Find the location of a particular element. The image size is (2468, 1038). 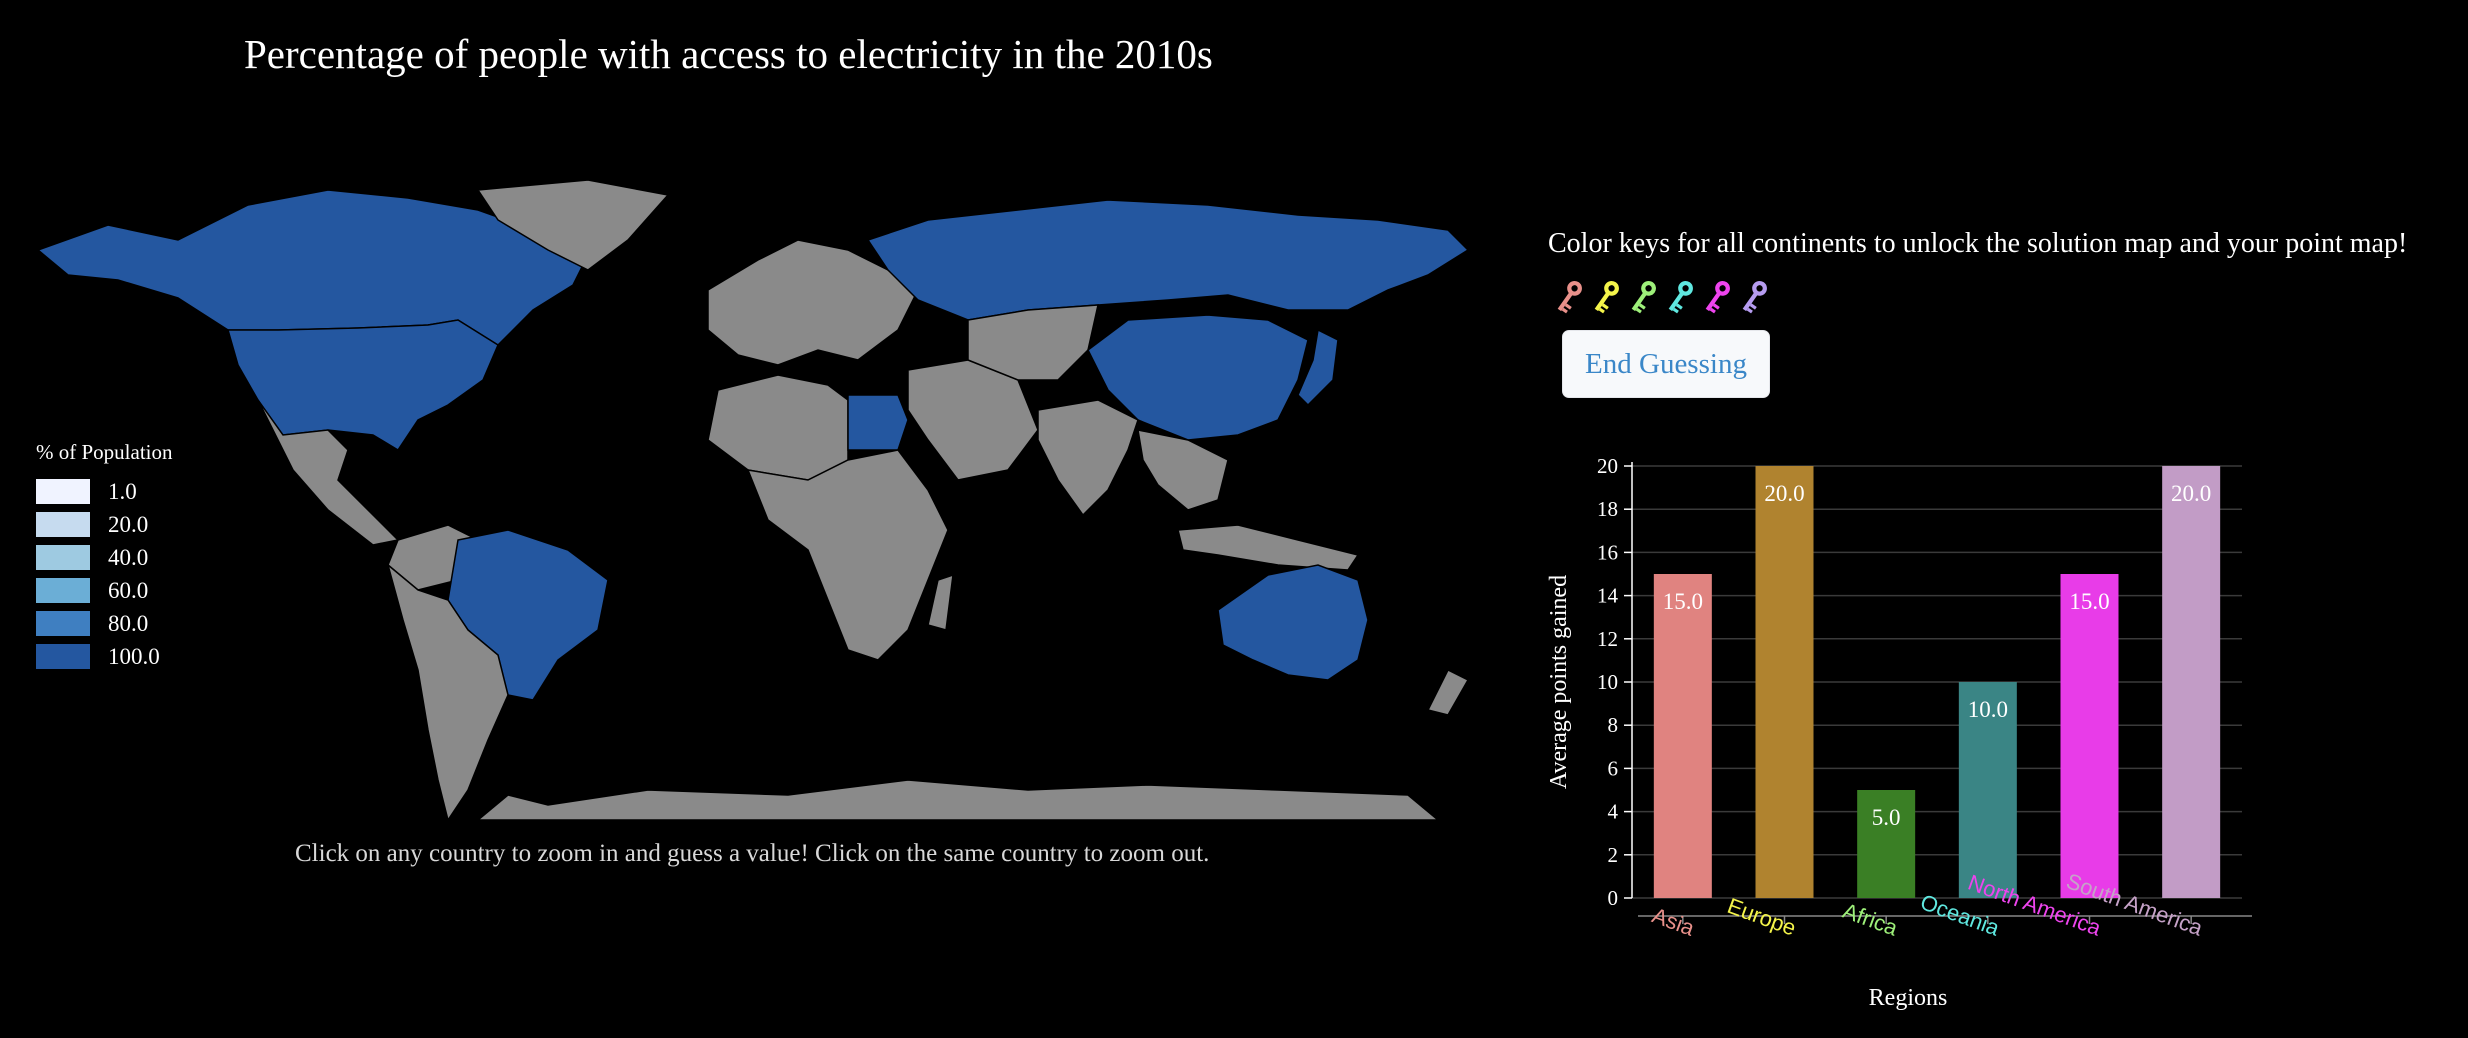

country-india is located at coordinates (1088, 458).